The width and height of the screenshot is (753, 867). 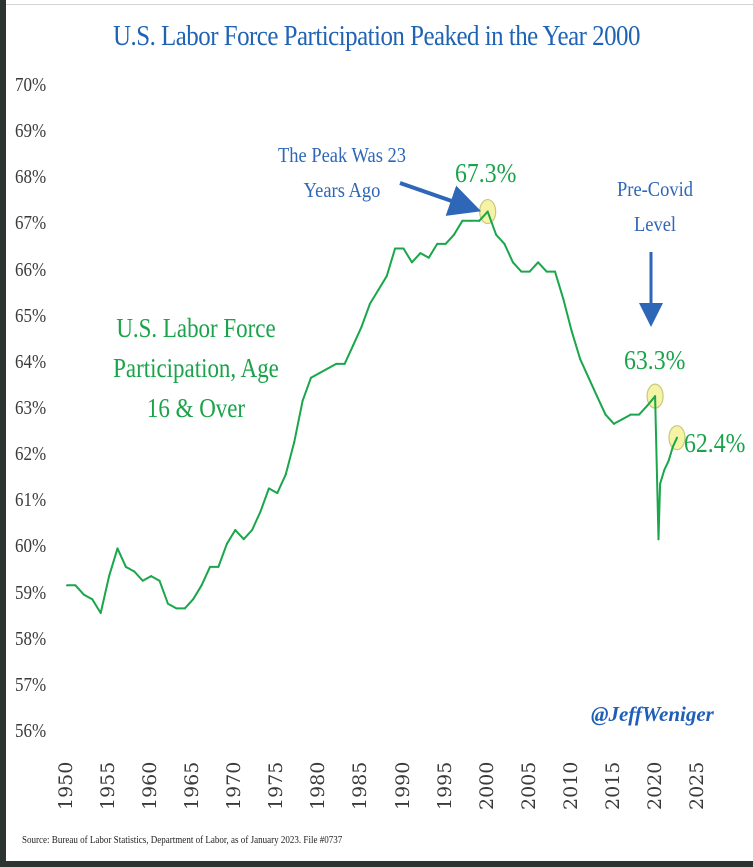 I want to click on y-tick-label: 70%, so click(x=31, y=85).